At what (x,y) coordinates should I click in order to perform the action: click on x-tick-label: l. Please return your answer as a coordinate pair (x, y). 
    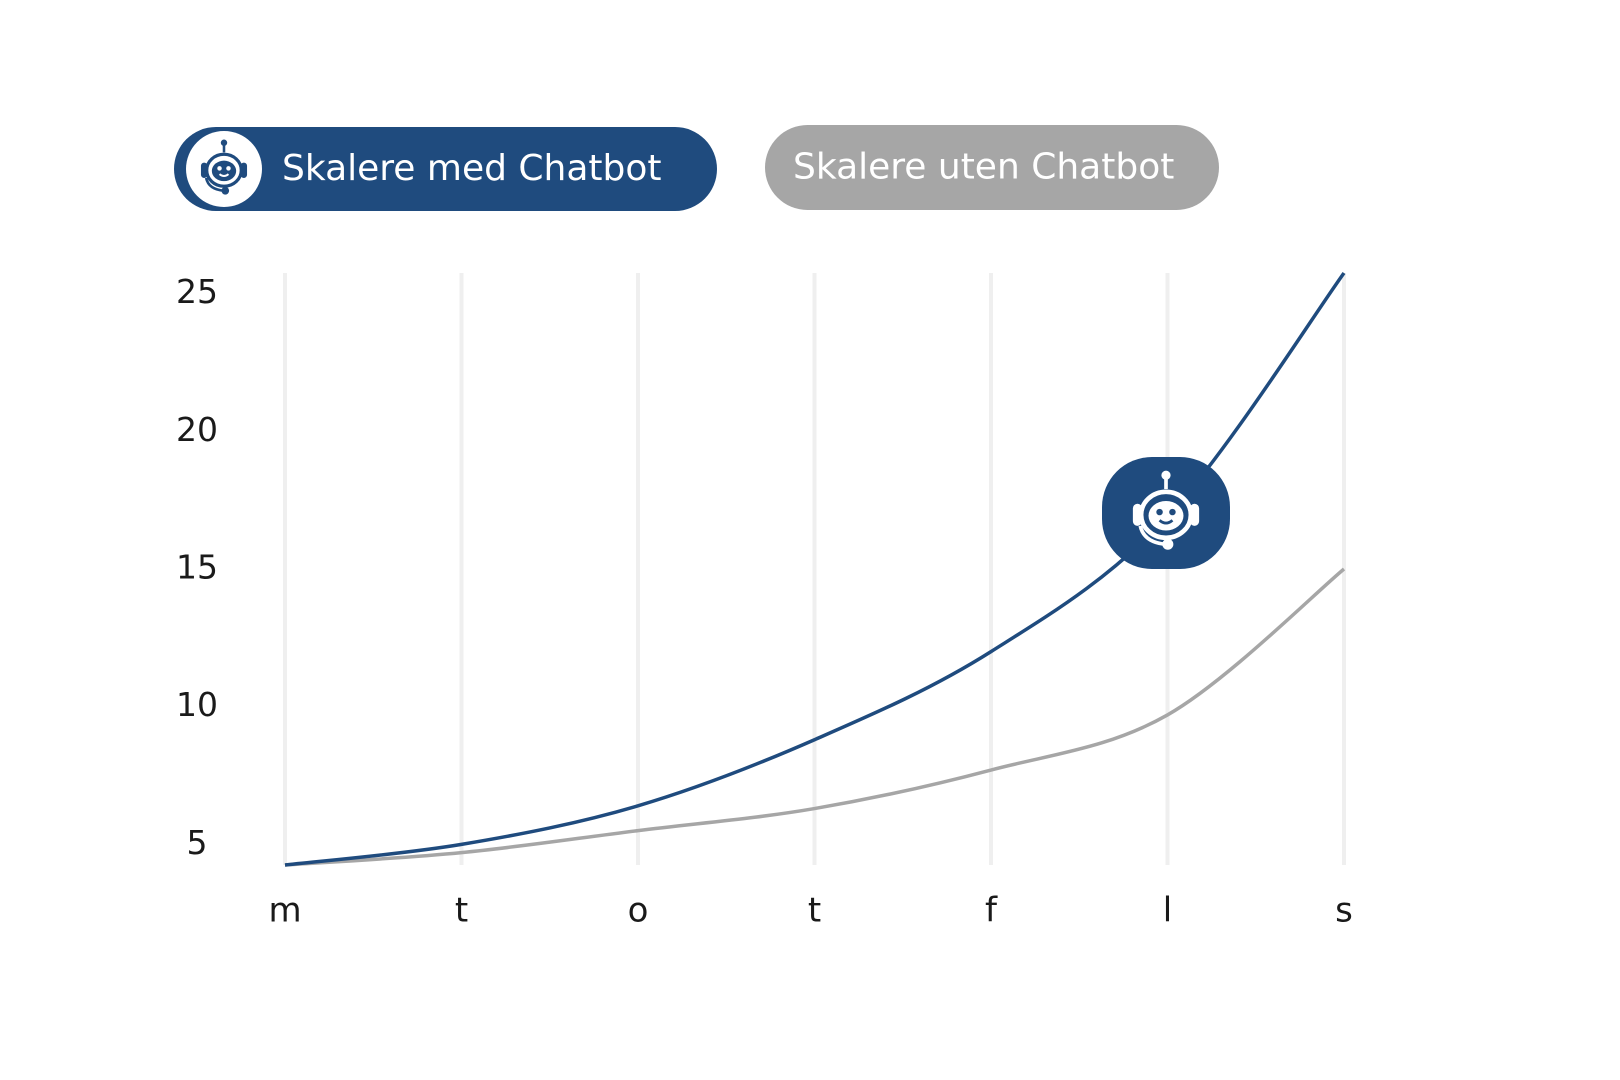
    Looking at the image, I should click on (1167, 911).